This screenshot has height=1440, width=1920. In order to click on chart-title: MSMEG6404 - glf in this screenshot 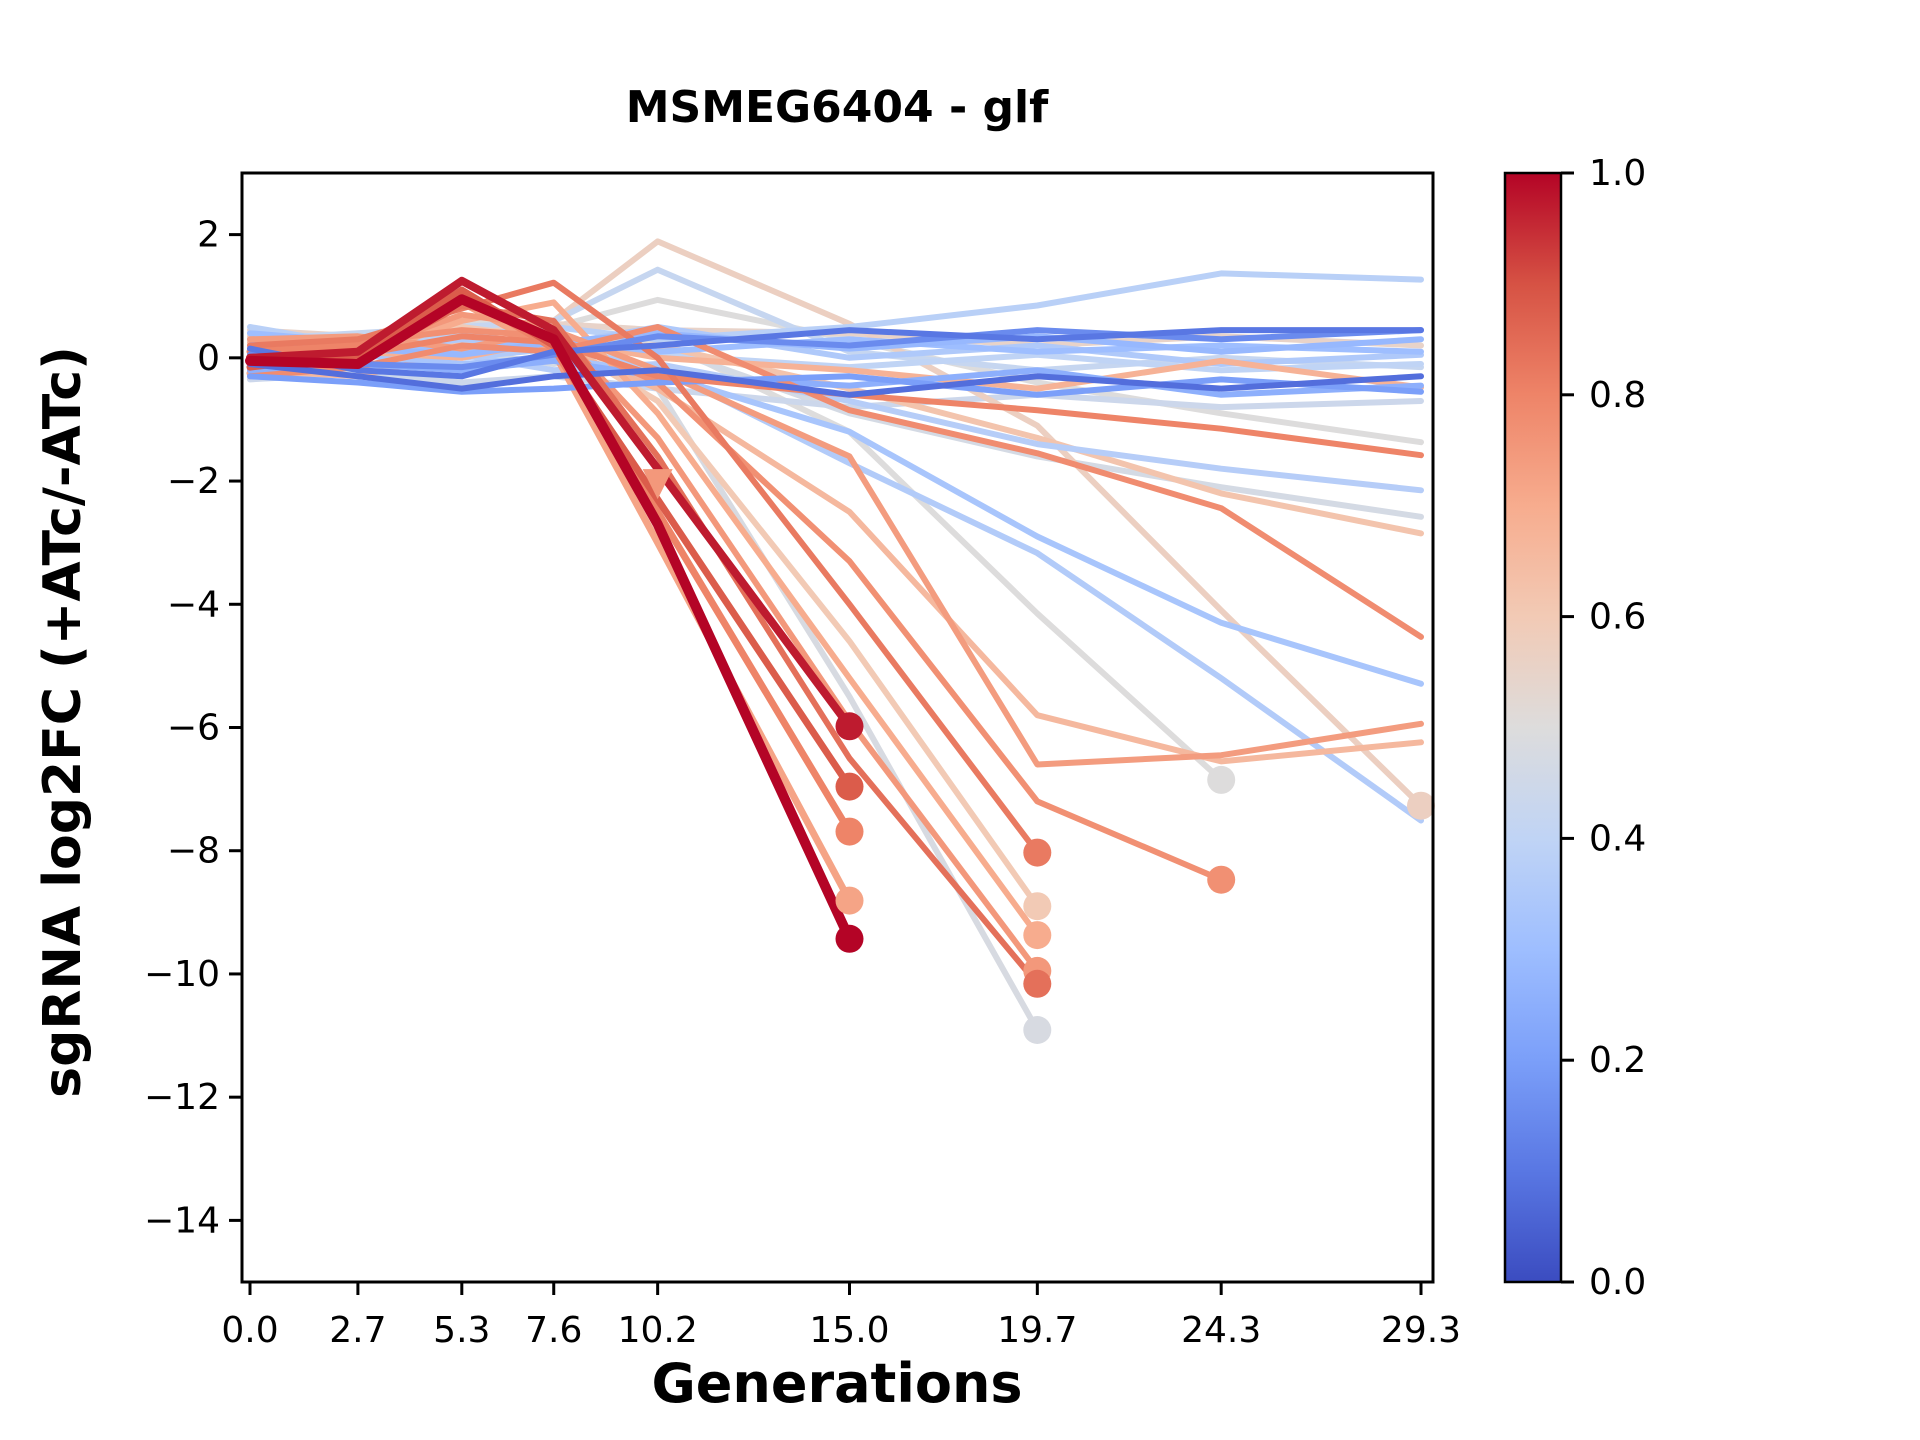, I will do `click(837, 107)`.